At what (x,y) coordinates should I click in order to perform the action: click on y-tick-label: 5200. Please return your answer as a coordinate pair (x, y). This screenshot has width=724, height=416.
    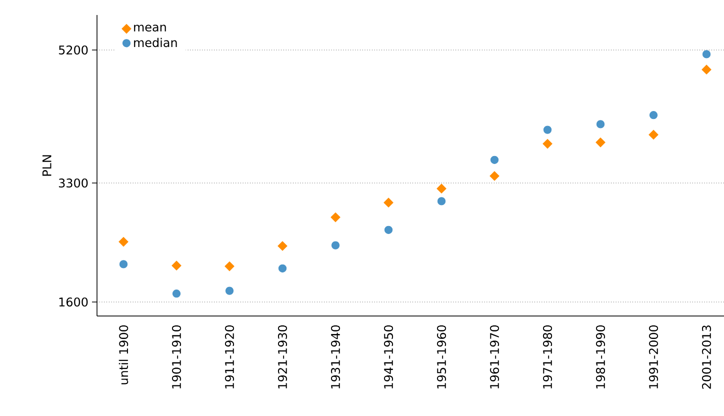
    Looking at the image, I should click on (73, 50).